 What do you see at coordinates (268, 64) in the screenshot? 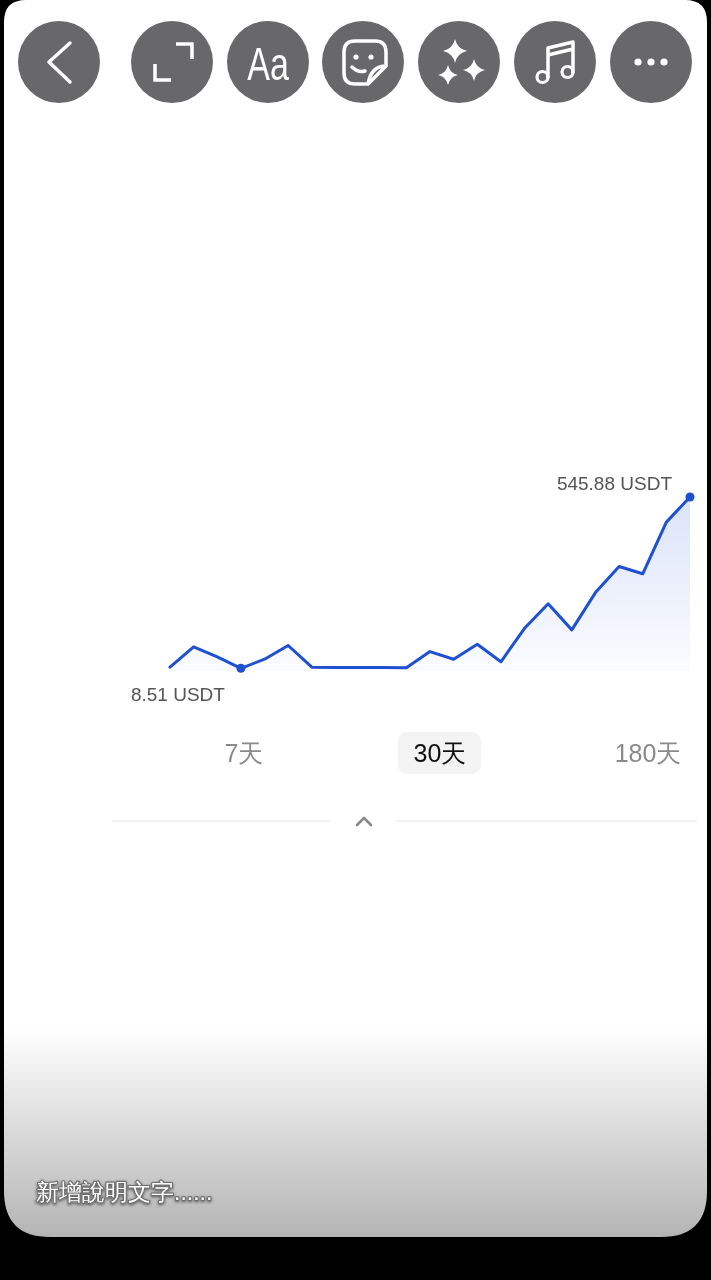
I see `text: Aa` at bounding box center [268, 64].